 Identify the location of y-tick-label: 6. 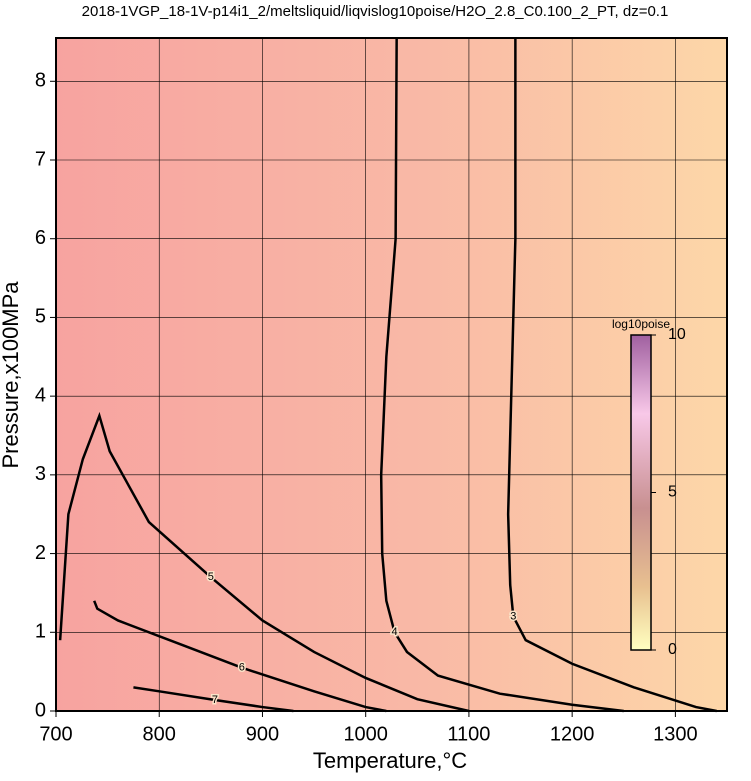
(40, 238).